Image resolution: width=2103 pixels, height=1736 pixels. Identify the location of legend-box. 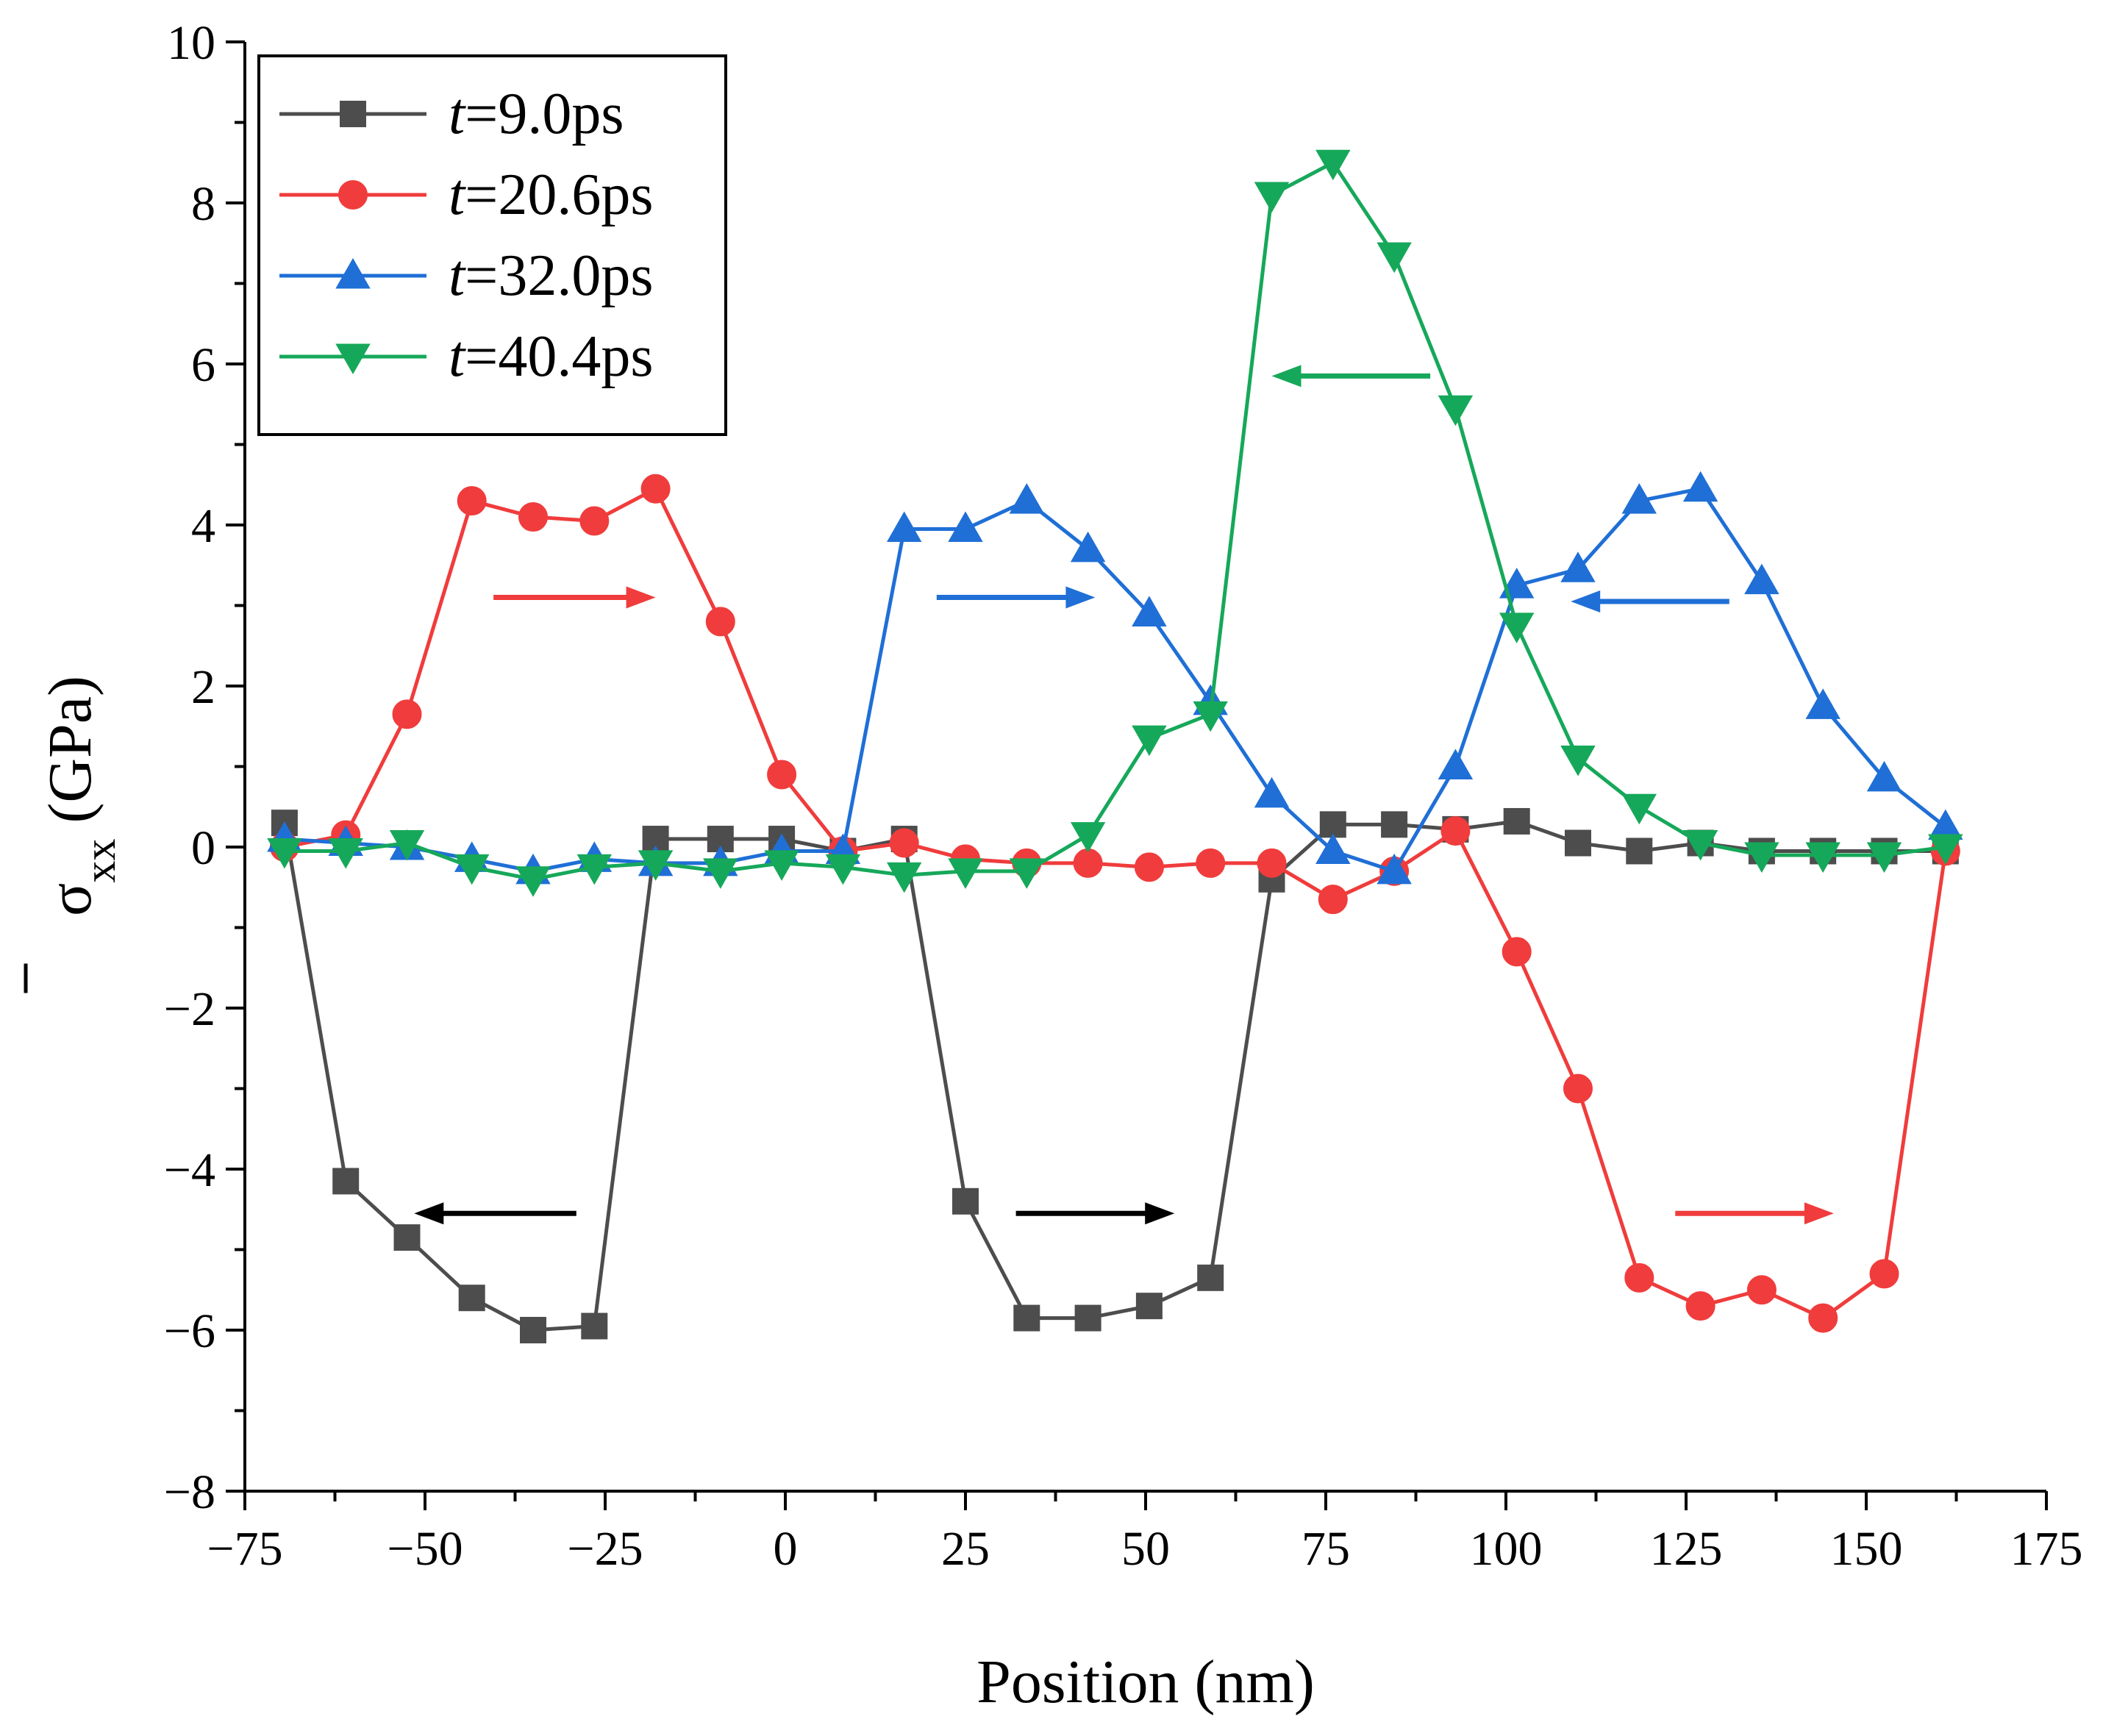
(492, 245).